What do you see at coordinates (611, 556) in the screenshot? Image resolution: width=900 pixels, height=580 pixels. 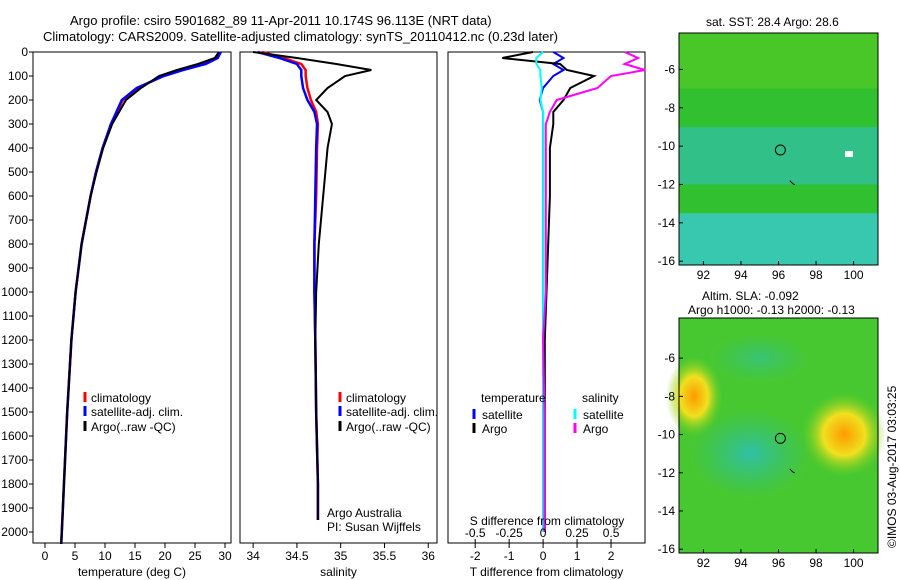 I see `x-tick-label: 2` at bounding box center [611, 556].